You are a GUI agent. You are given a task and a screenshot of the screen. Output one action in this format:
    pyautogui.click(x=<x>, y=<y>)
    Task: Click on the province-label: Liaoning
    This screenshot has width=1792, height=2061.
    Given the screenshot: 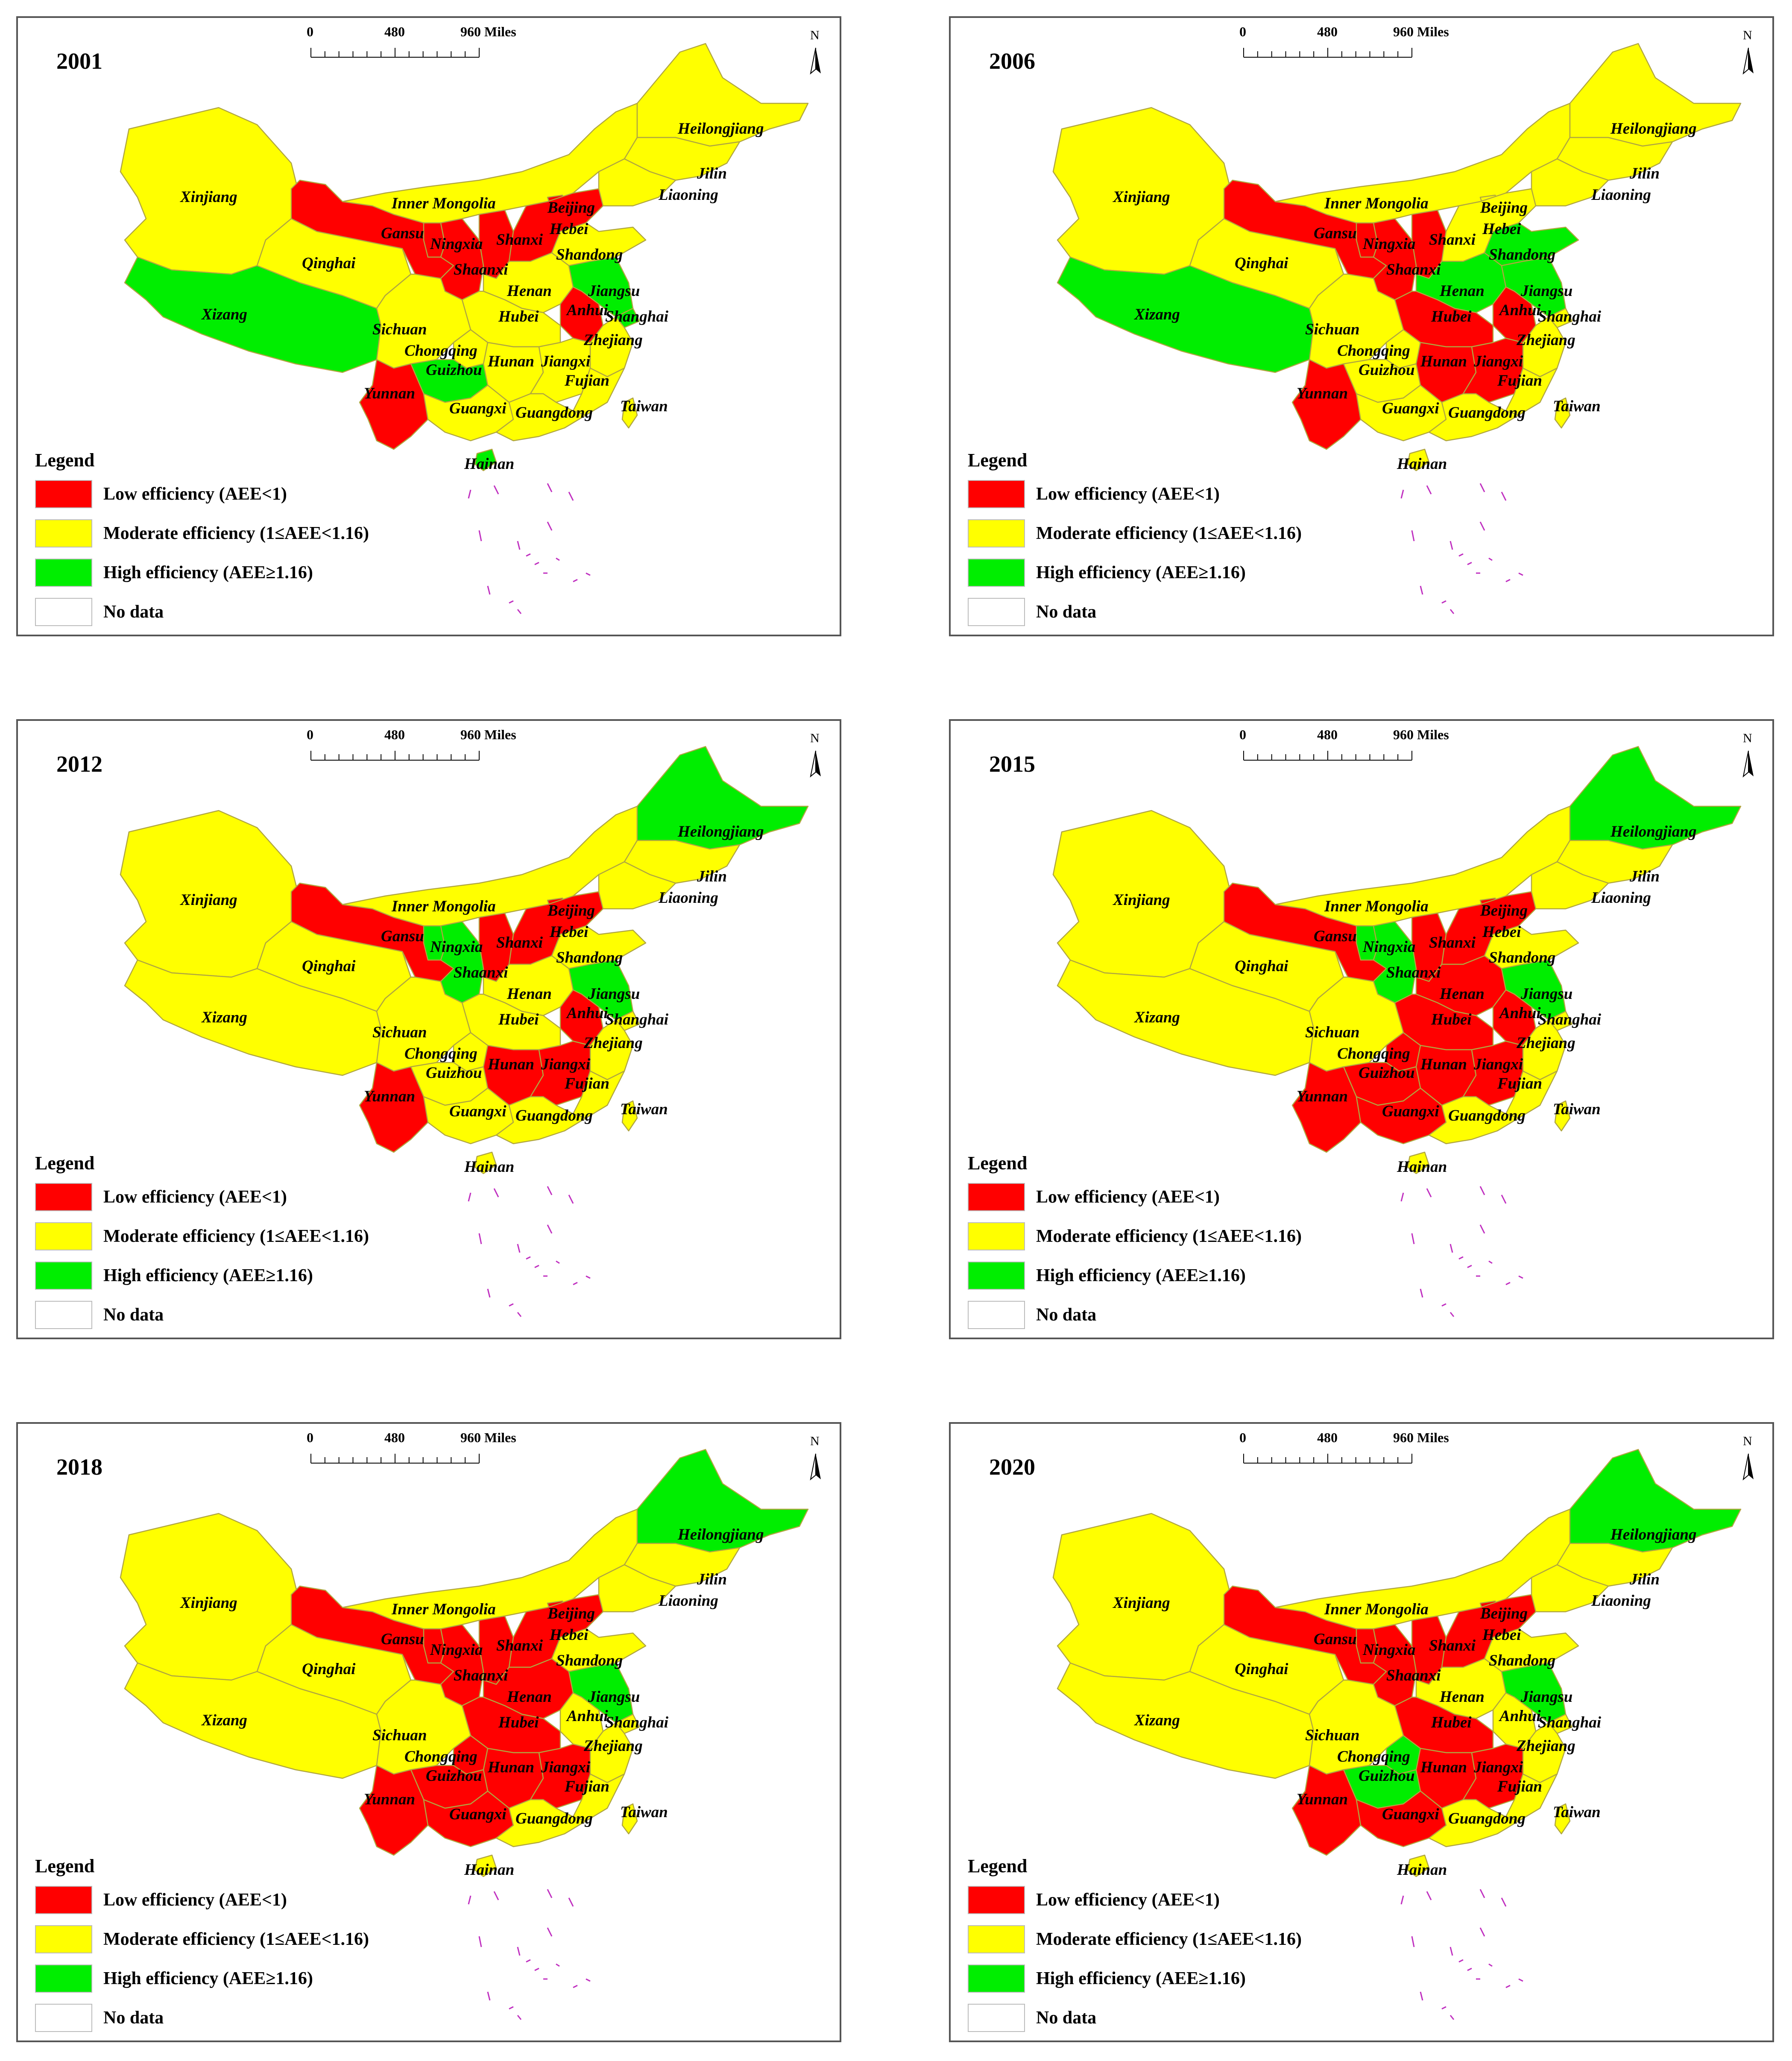 What is the action you would take?
    pyautogui.click(x=688, y=195)
    